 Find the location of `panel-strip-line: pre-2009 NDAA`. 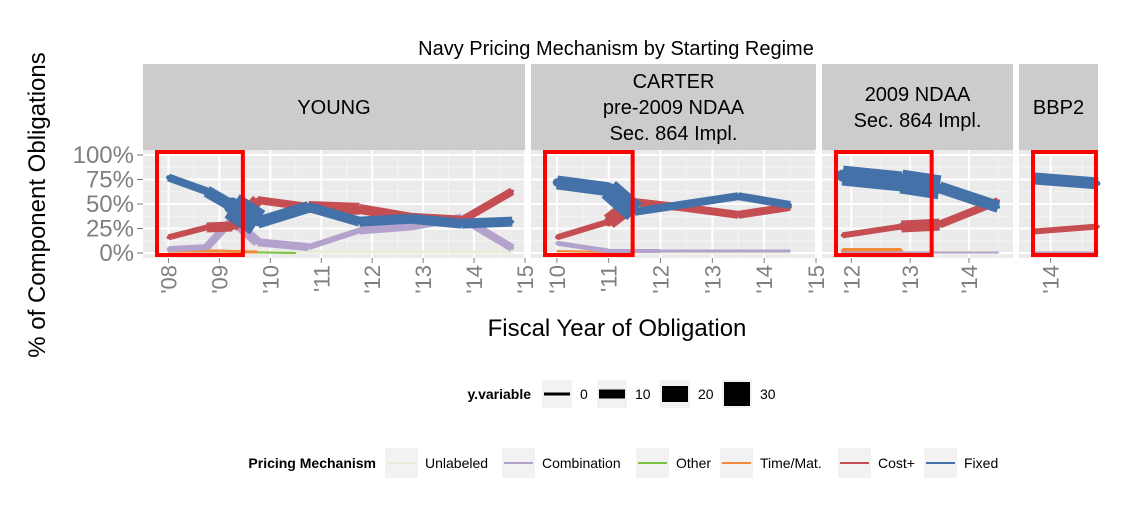

panel-strip-line: pre-2009 NDAA is located at coordinates (674, 108).